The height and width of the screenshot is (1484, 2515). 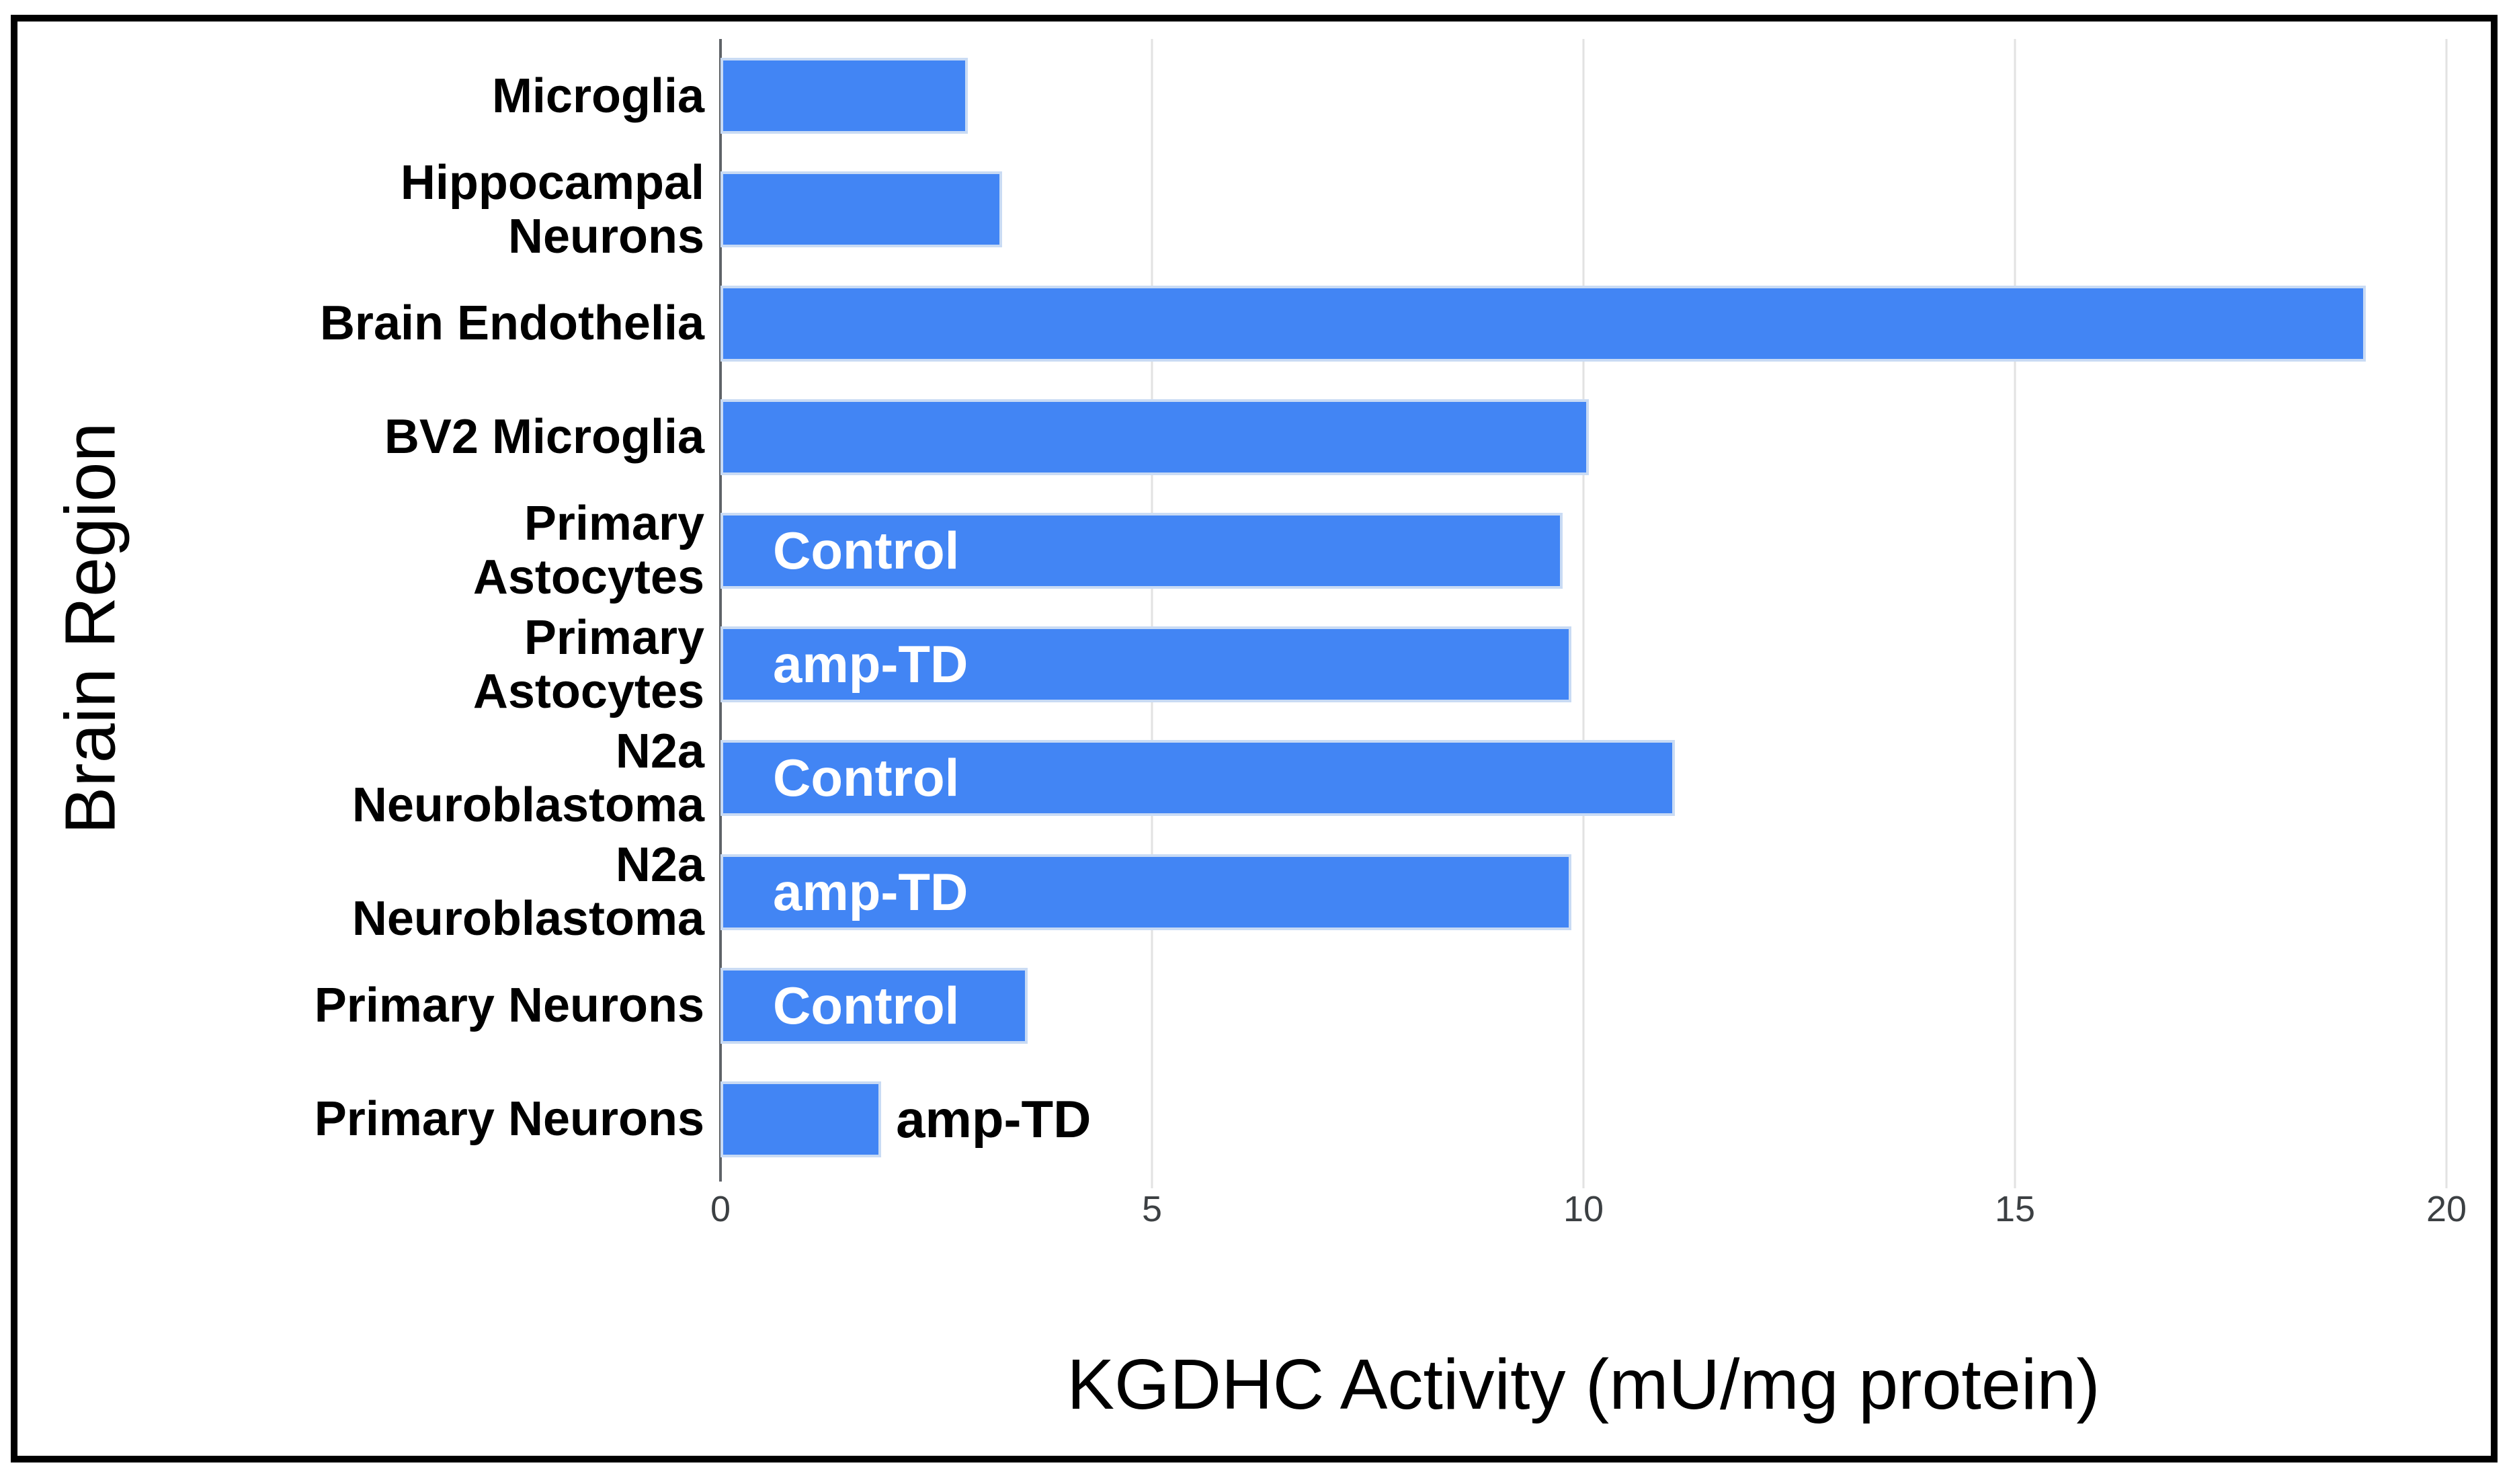 I want to click on bar-5: Control, so click(x=1141, y=550).